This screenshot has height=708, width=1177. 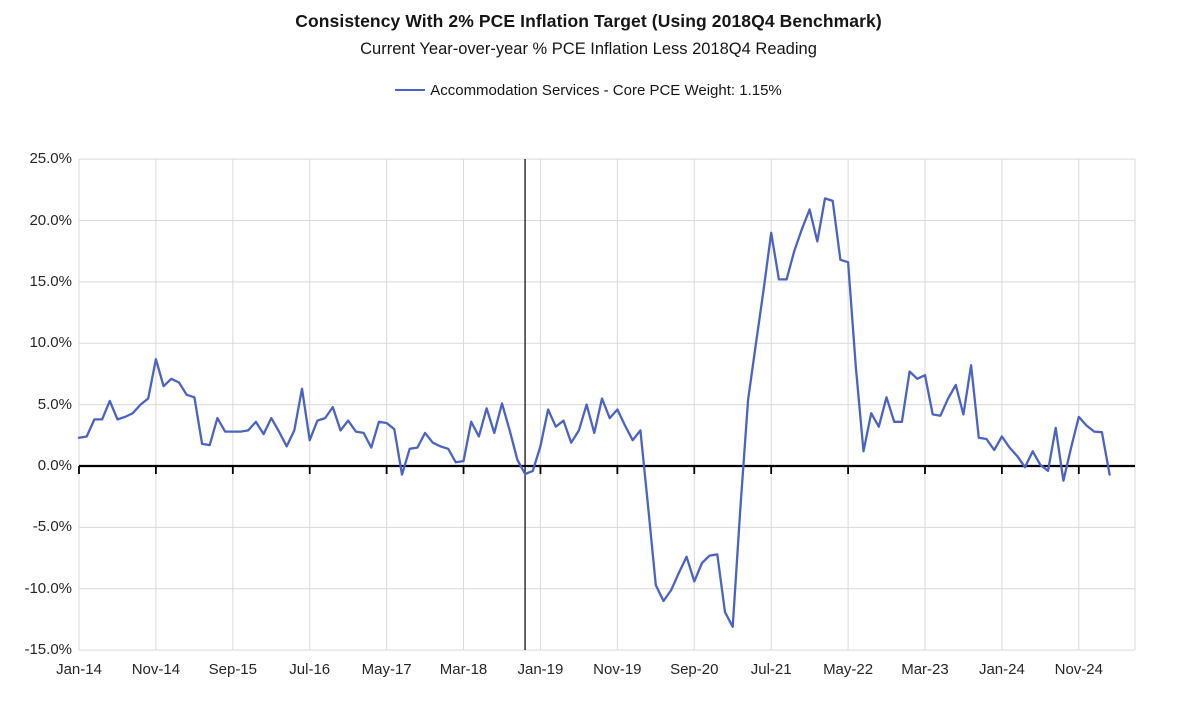 What do you see at coordinates (156, 669) in the screenshot?
I see `x-axis-tick-label: Nov-14` at bounding box center [156, 669].